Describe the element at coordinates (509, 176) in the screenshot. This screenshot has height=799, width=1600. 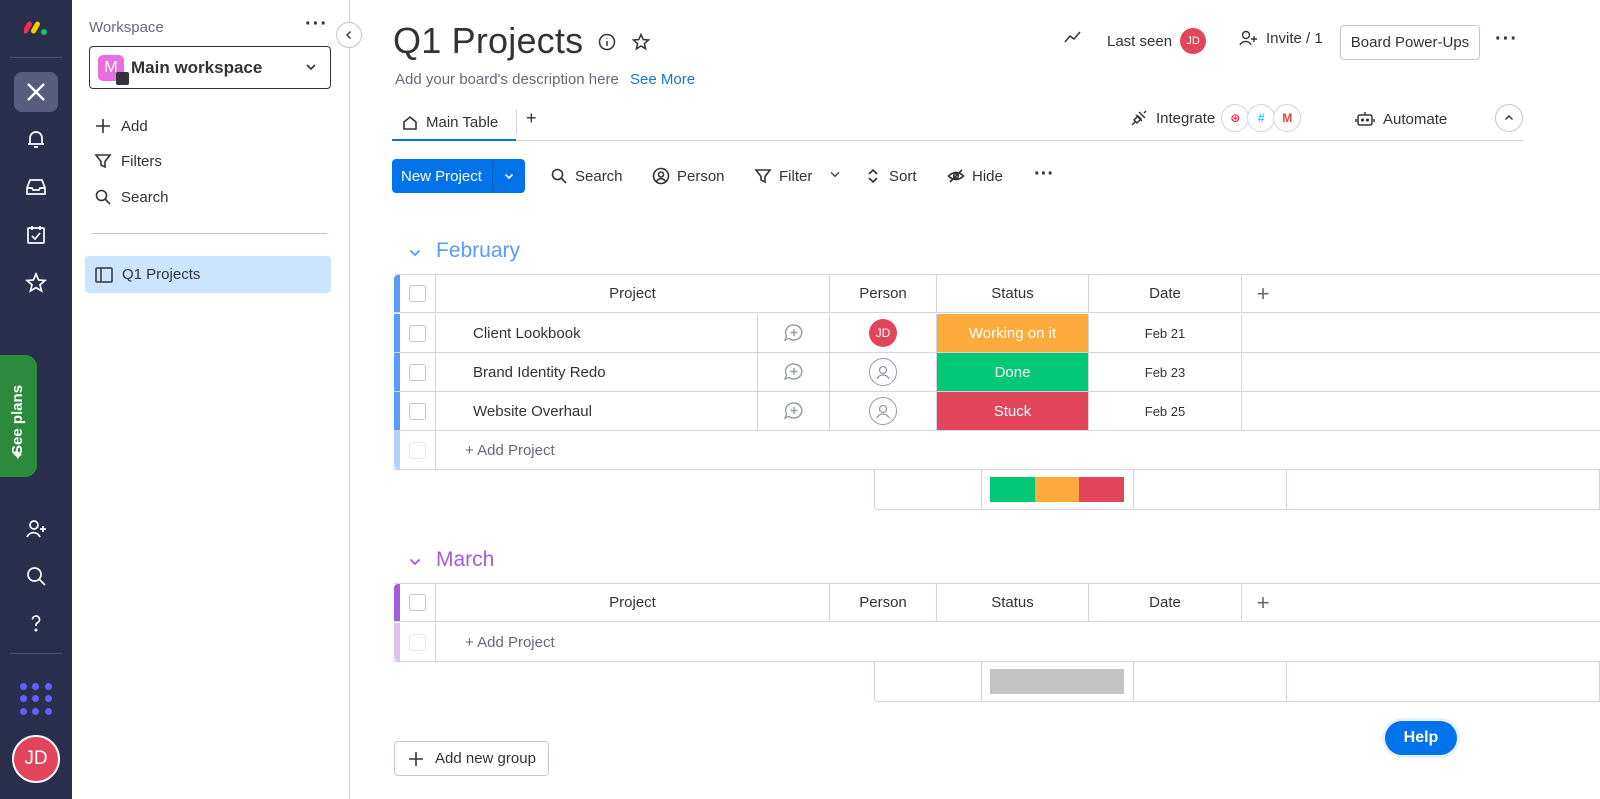
I see `new-project-dropdown` at that location.